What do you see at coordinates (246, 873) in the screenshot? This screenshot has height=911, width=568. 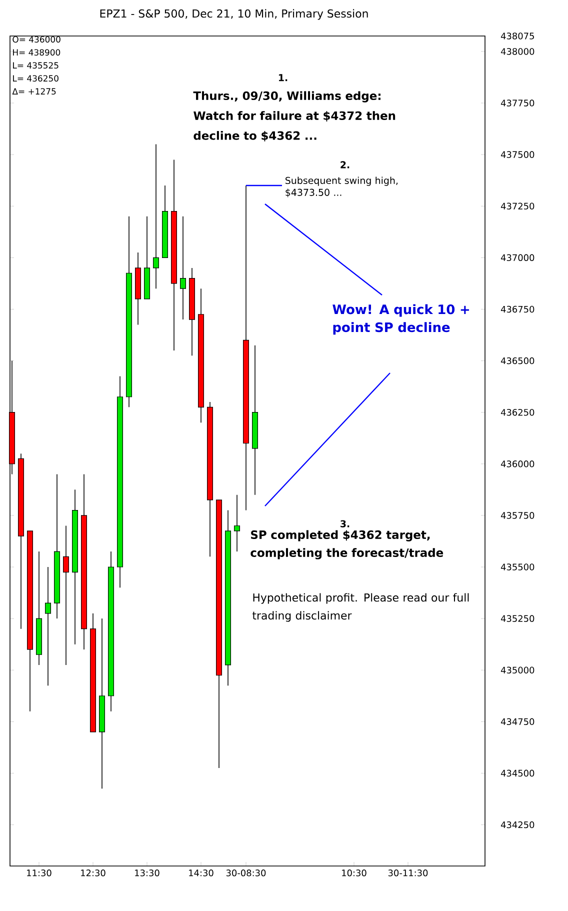 I see `x-tick-label: 30-08:30` at bounding box center [246, 873].